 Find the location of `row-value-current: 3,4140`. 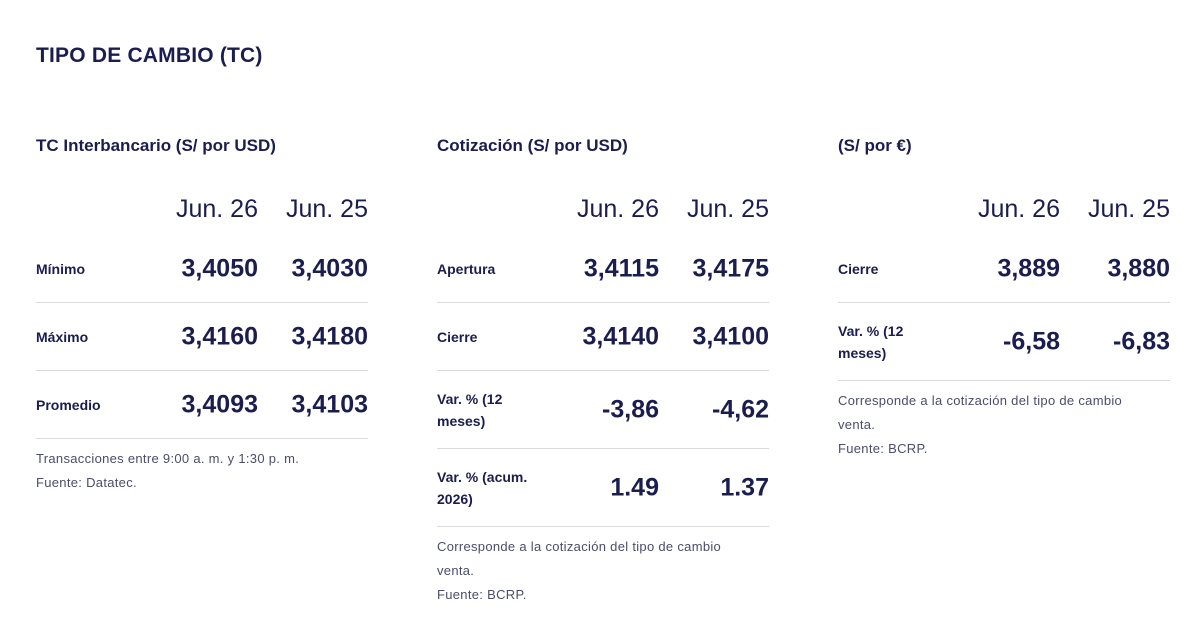

row-value-current: 3,4140 is located at coordinates (620, 336).